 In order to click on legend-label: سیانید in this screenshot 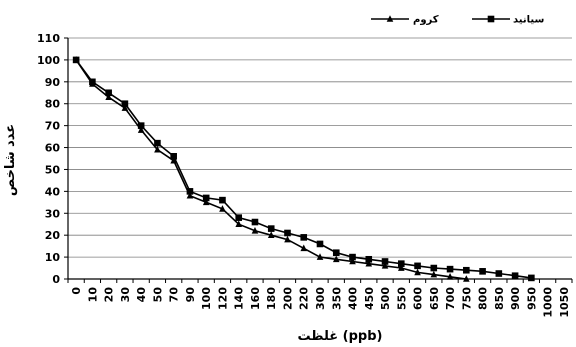, I will do `click(528, 20)`.